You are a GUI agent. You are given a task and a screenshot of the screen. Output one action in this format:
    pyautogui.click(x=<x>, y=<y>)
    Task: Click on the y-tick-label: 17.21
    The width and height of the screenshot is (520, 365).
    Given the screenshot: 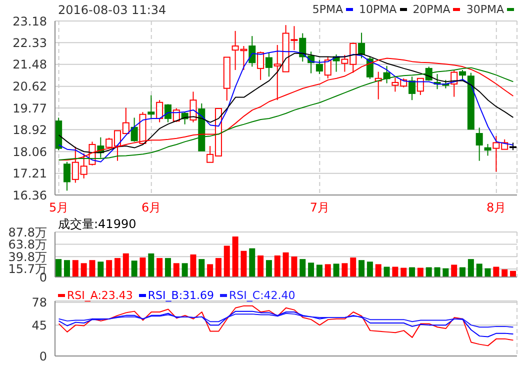 What is the action you would take?
    pyautogui.click(x=29, y=173)
    